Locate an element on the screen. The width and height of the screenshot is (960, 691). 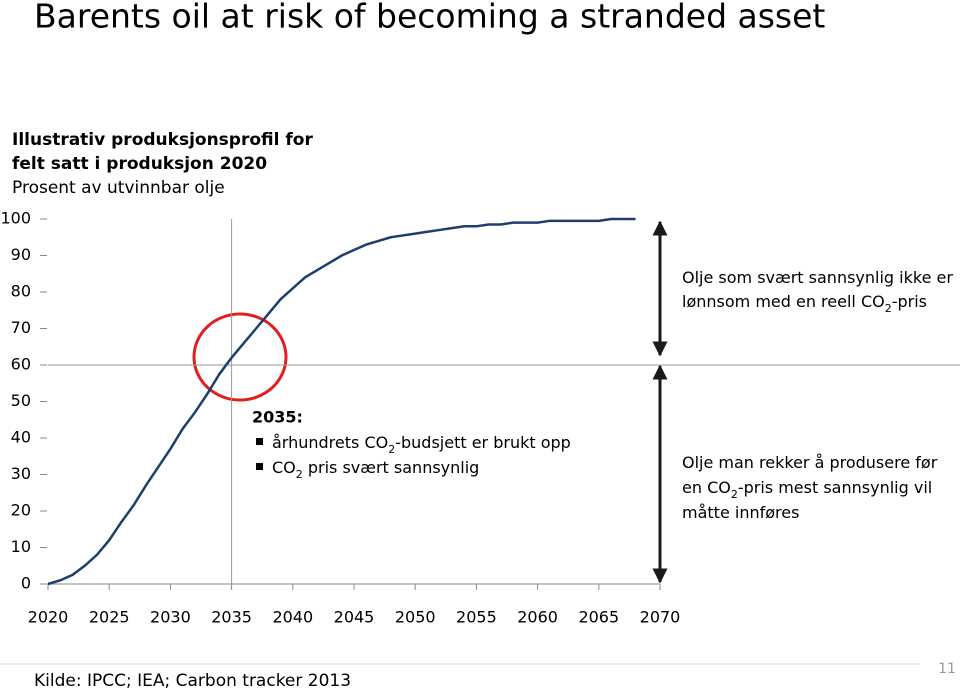
annotation-text: lønnsom med en reell CO2-pris is located at coordinates (804, 303).